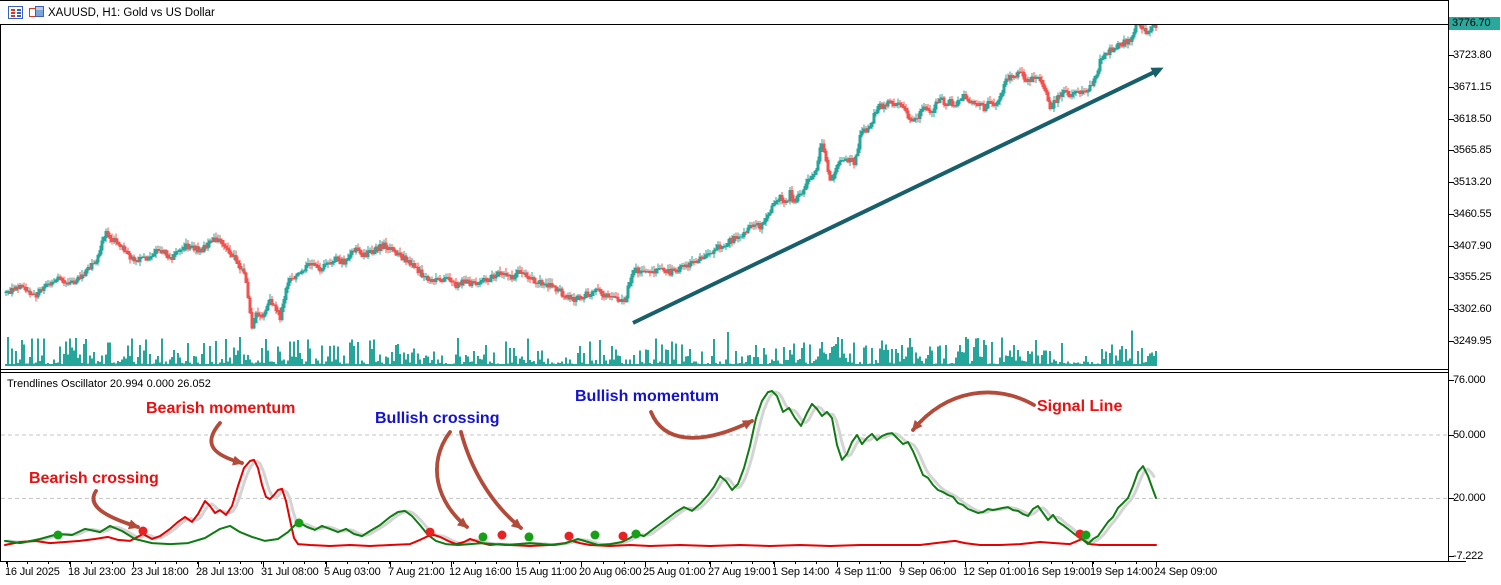  I want to click on oscillator-axis-label: 20.000, so click(1469, 498).